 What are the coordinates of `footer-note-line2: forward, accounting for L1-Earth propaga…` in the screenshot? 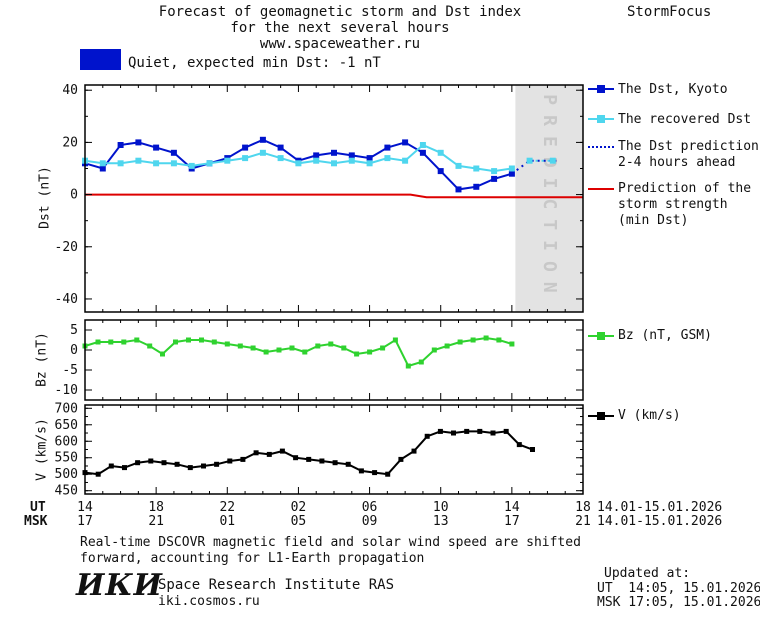 It's located at (252, 558).